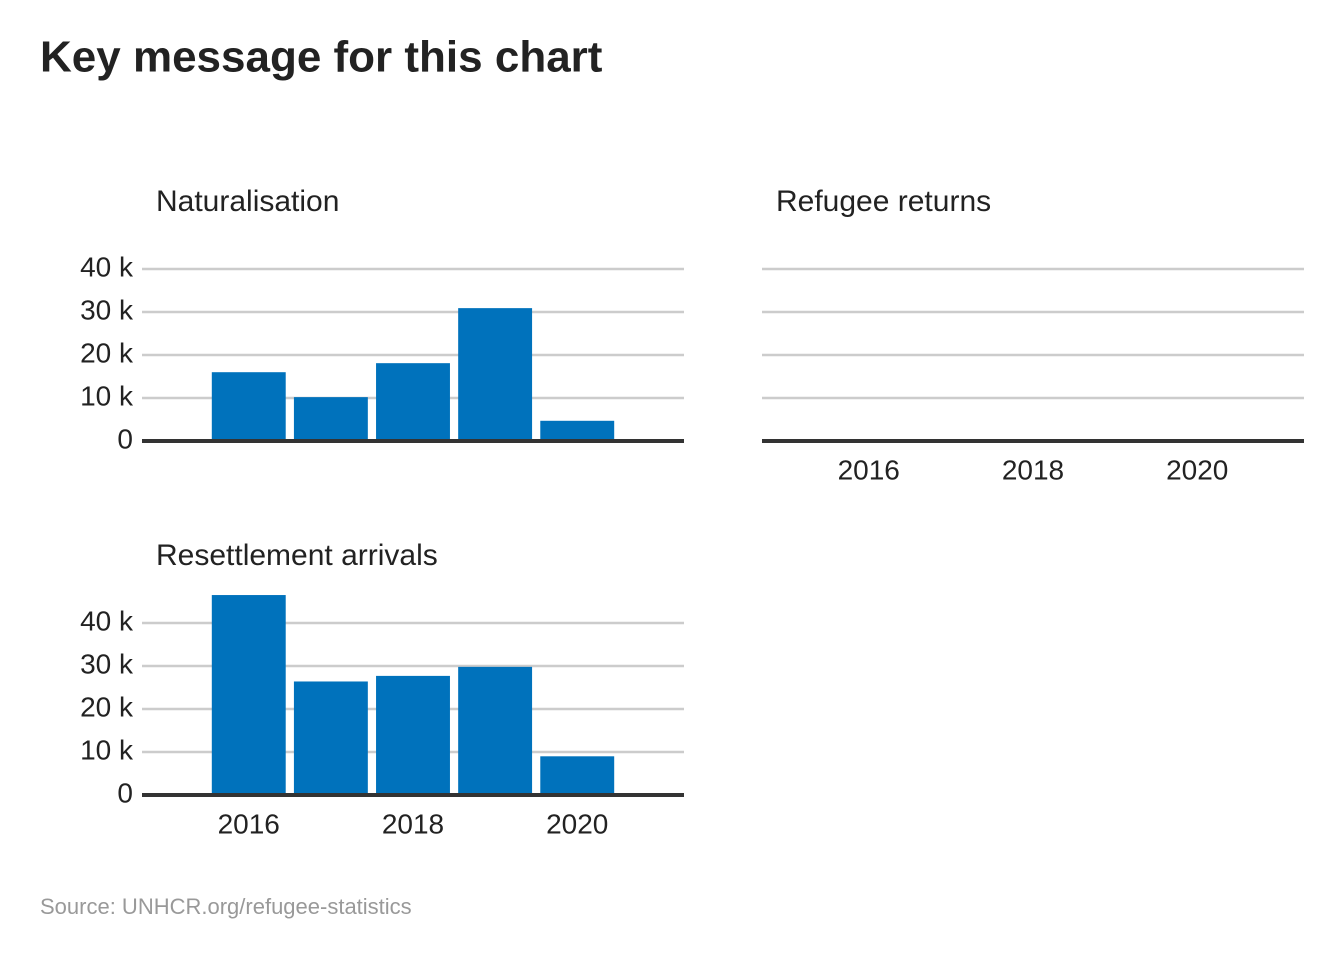 This screenshot has height=965, width=1344. Describe the element at coordinates (883, 201) in the screenshot. I see `panel-title: Refugee returns` at that location.